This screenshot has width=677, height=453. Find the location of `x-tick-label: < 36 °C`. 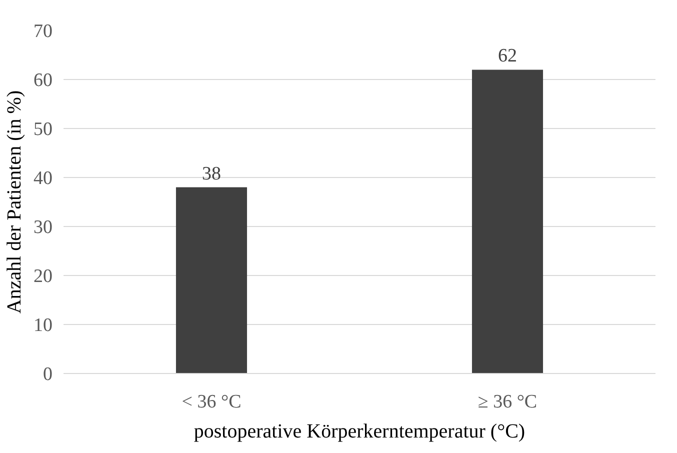

x-tick-label: < 36 °C is located at coordinates (212, 402).